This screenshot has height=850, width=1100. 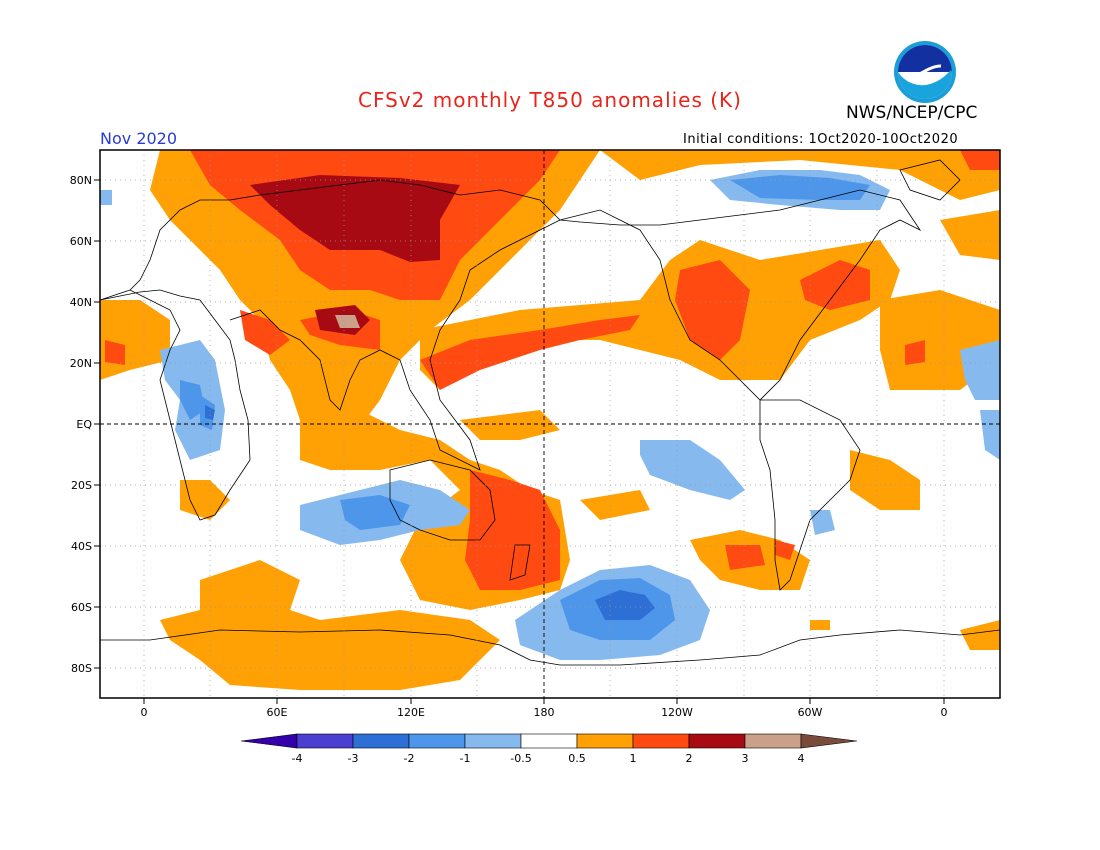 What do you see at coordinates (80, 241) in the screenshot?
I see `lat-label: 60N` at bounding box center [80, 241].